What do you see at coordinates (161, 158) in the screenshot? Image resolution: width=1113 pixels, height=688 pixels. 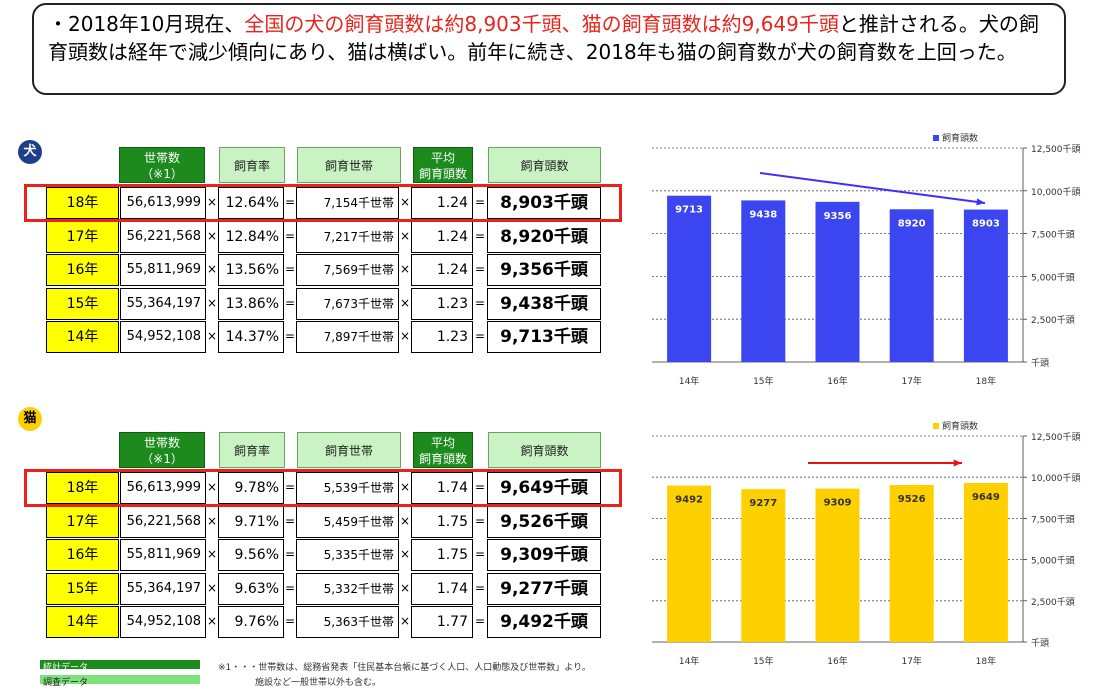 I see `header-households-label: 世帯数` at bounding box center [161, 158].